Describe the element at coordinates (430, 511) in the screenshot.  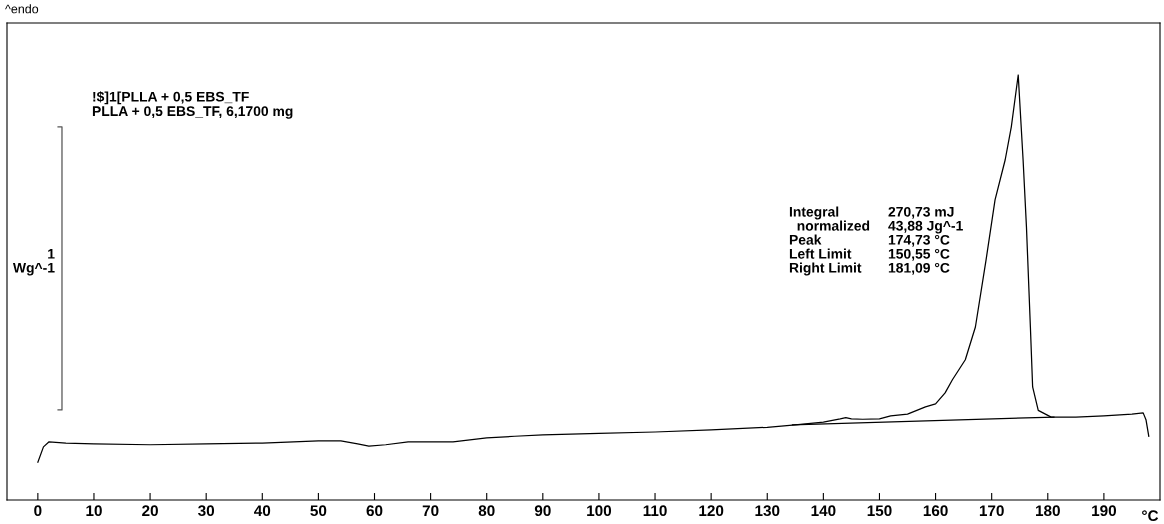
I see `x-tick-label: 70` at that location.